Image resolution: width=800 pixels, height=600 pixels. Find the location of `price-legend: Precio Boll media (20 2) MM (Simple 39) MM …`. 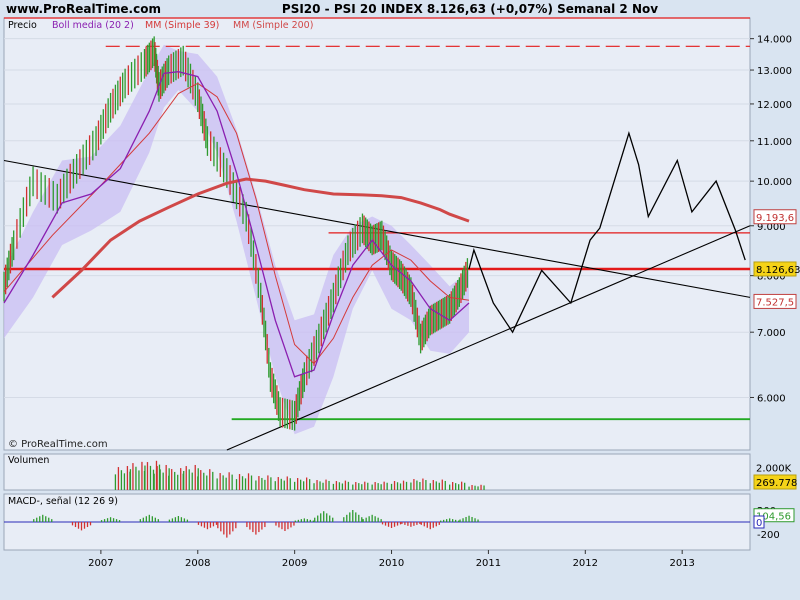

price-legend: Precio Boll media (20 2) MM (Simple 39) MM … is located at coordinates (160, 25).